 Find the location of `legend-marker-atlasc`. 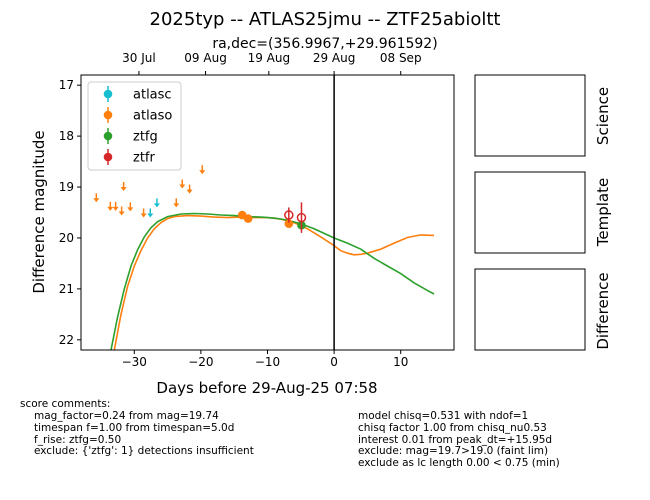

legend-marker-atlasc is located at coordinates (108, 94).